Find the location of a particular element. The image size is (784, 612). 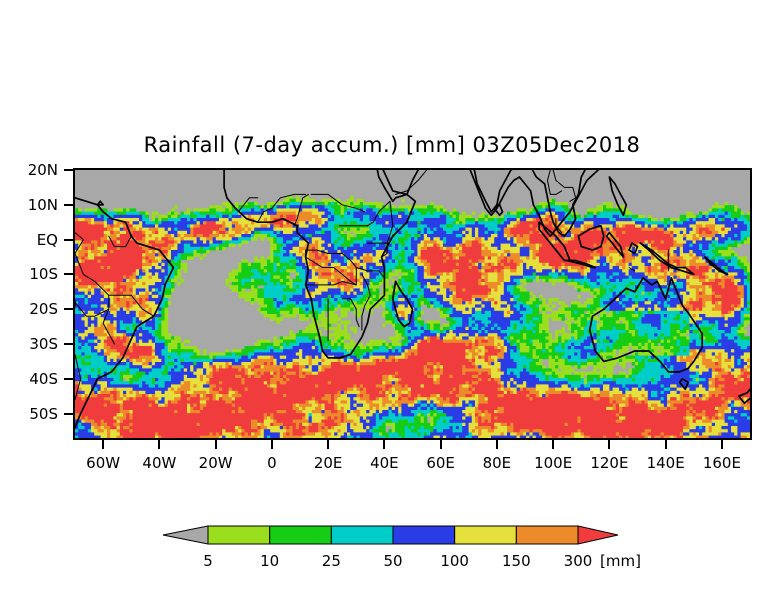

x-tick-label: 60W is located at coordinates (103, 463).